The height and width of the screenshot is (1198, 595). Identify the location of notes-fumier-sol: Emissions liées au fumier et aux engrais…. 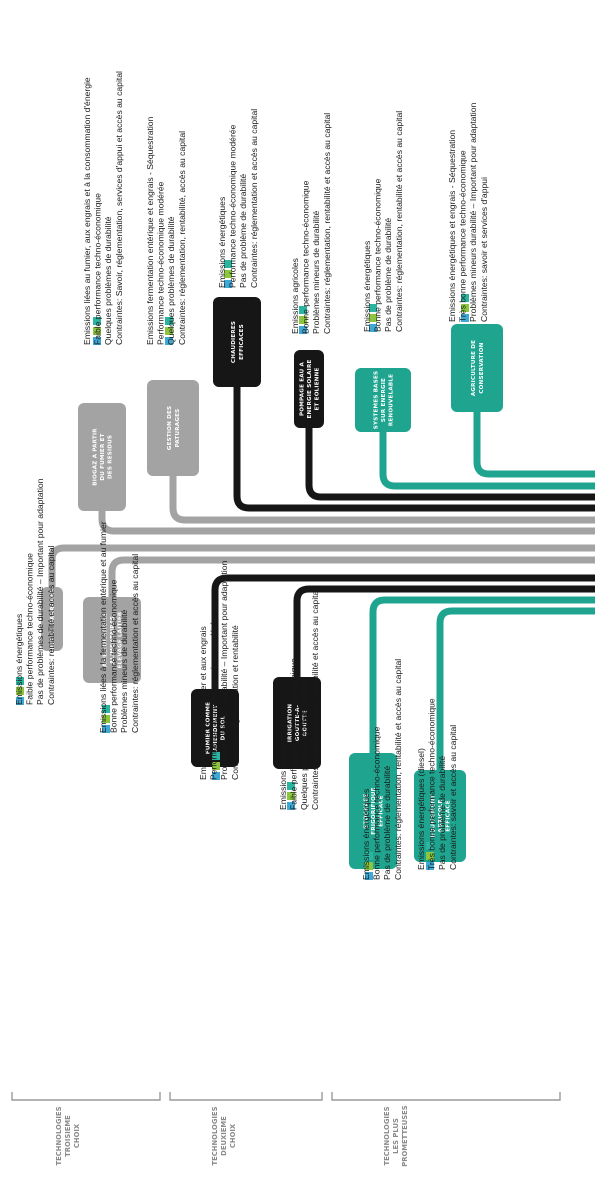
(219, 670).